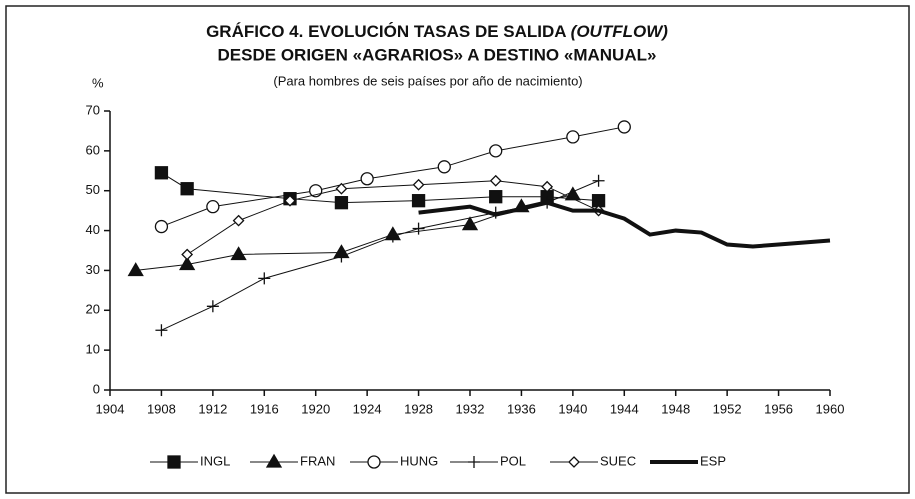 The width and height of the screenshot is (915, 499). Describe the element at coordinates (315, 408) in the screenshot. I see `x-tick-label: 1920` at that location.